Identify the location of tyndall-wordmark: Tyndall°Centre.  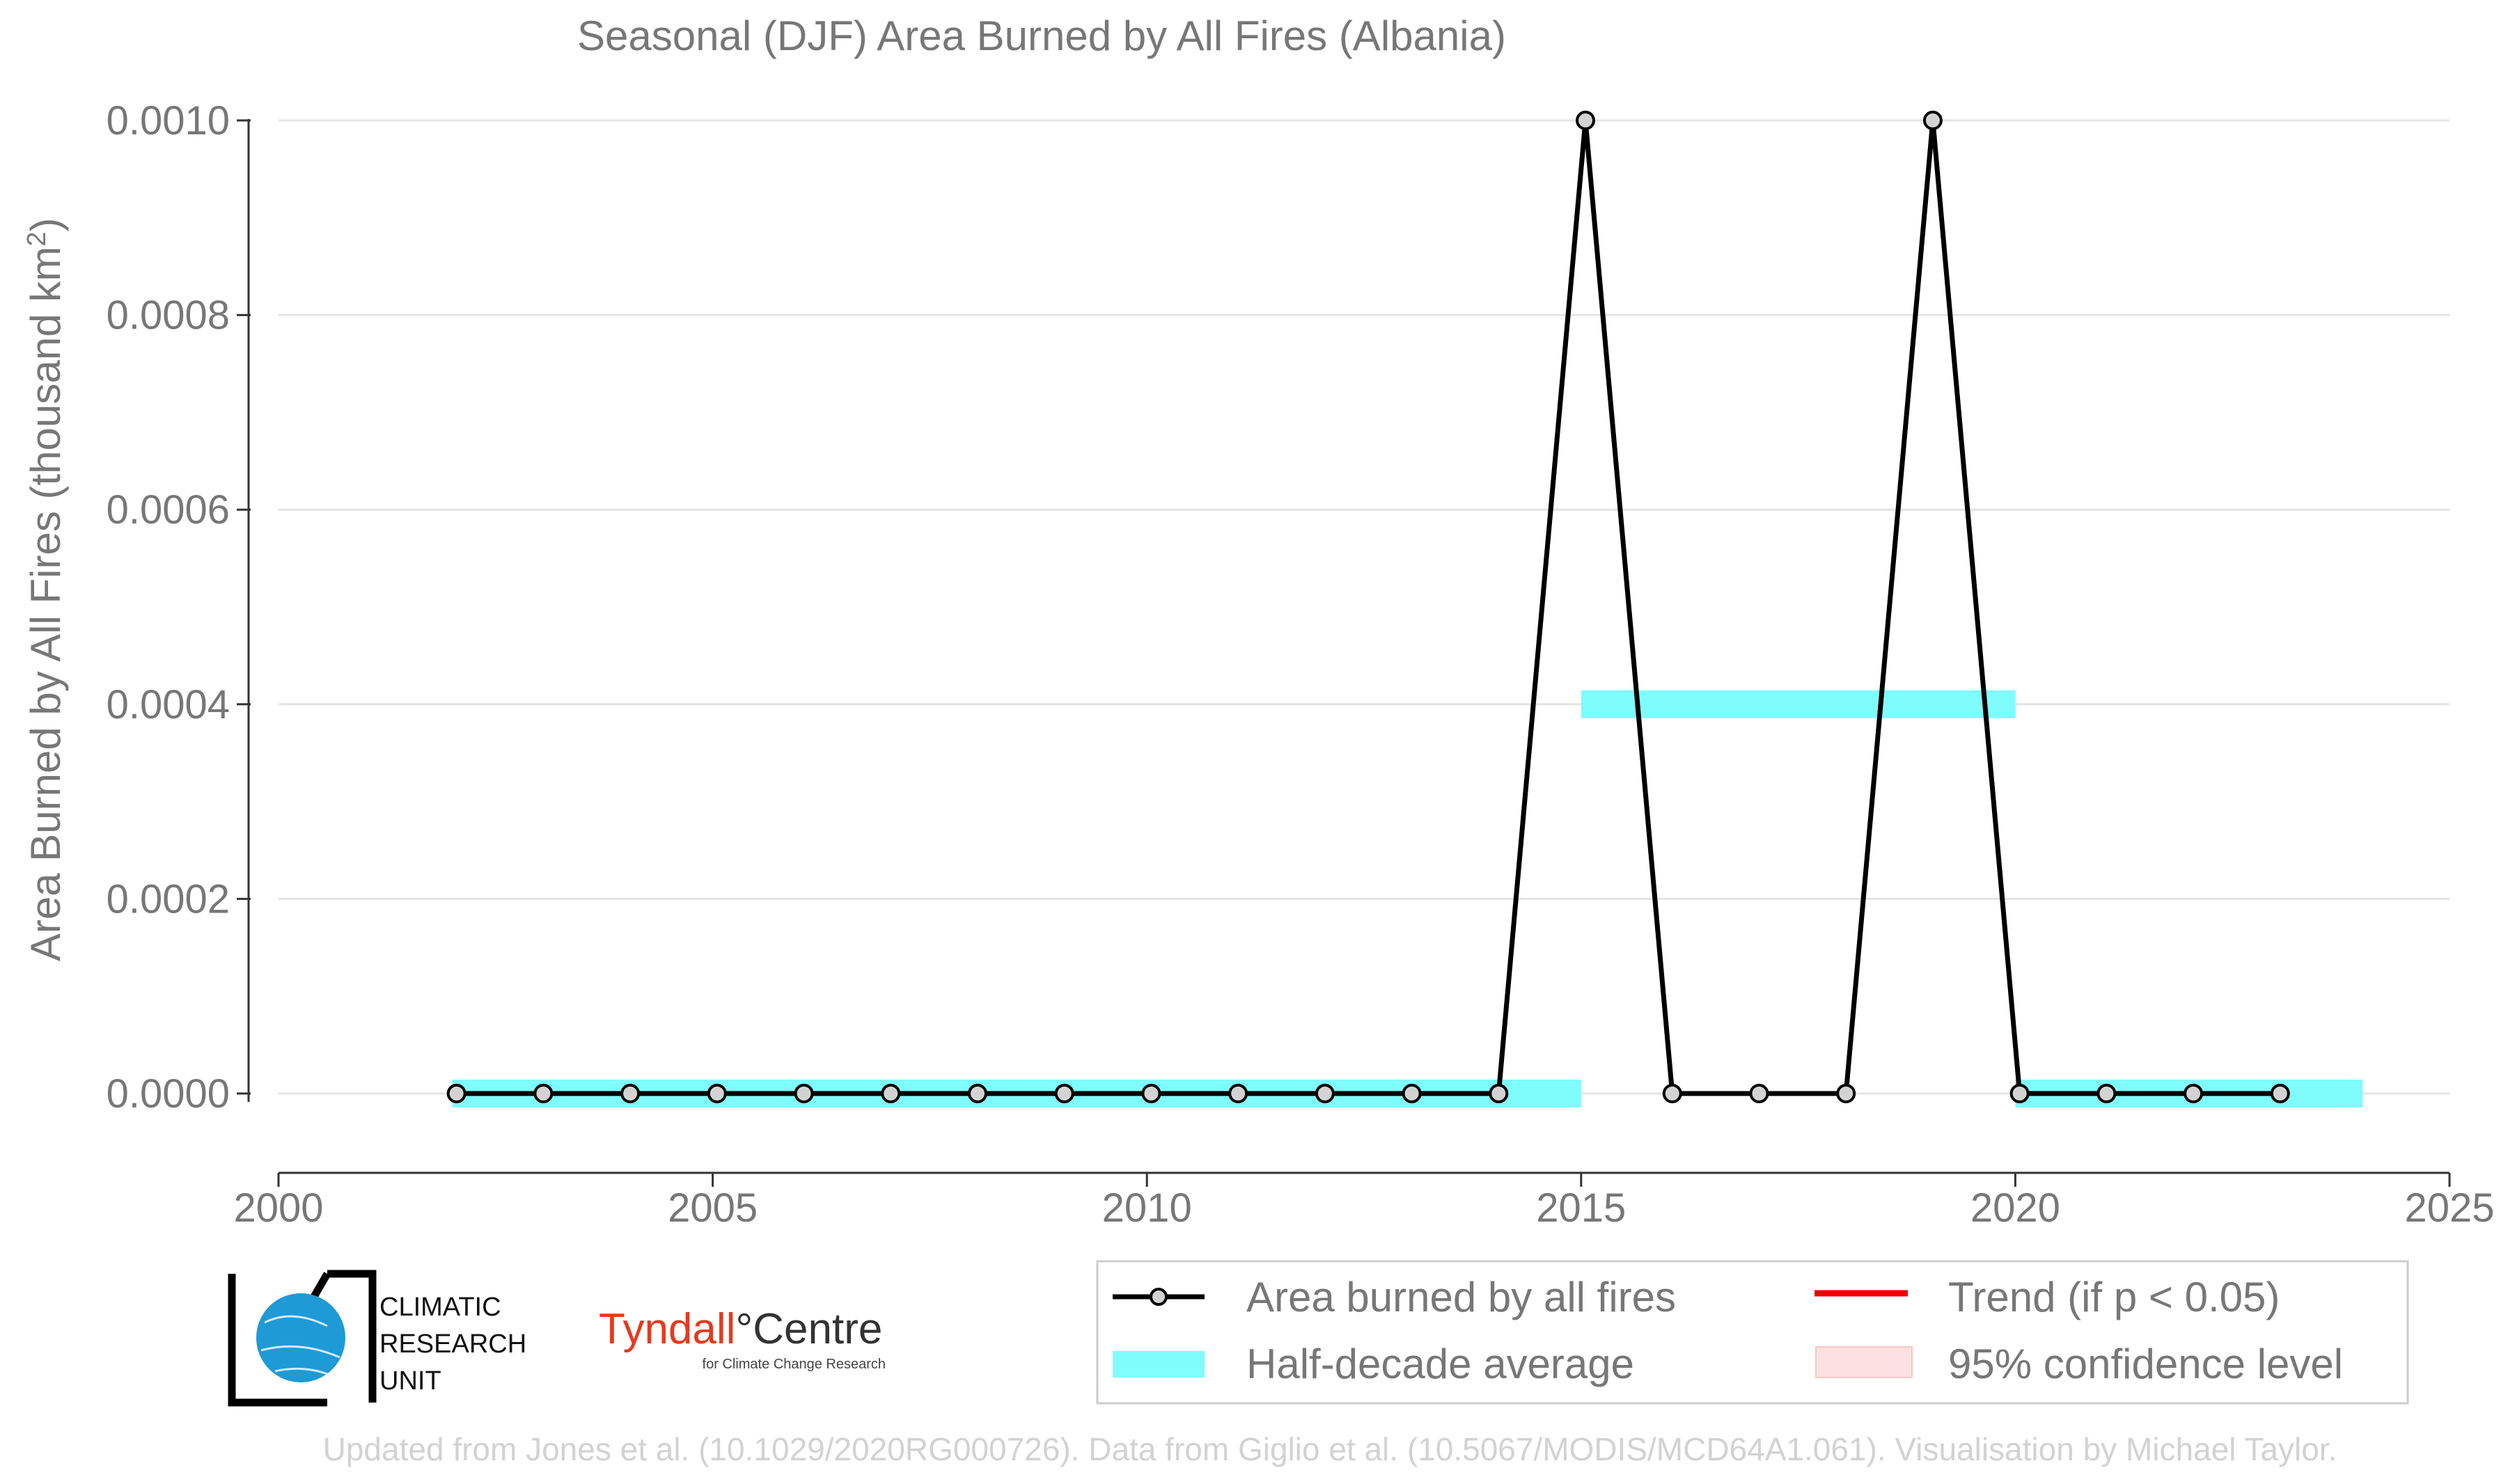
(740, 1329).